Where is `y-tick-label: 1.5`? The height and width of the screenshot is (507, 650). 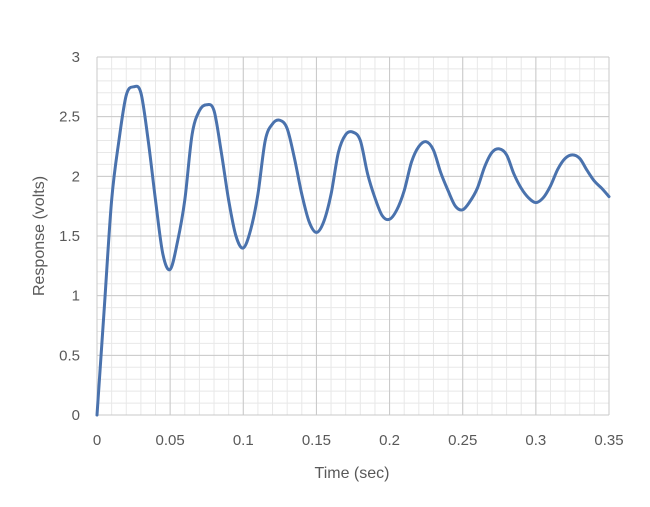
y-tick-label: 1.5 is located at coordinates (69, 236).